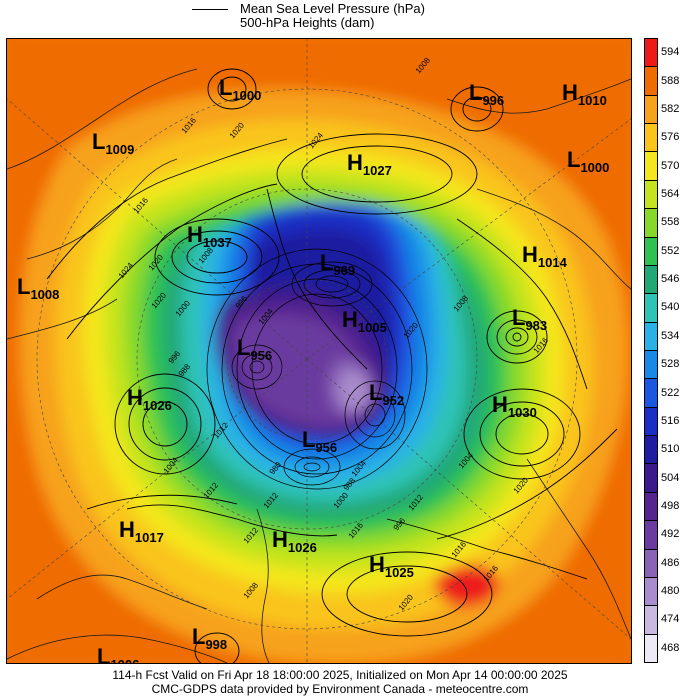 Image resolution: width=680 pixels, height=700 pixels. What do you see at coordinates (670, 80) in the screenshot?
I see `colorbar-tick-label: 588` at bounding box center [670, 80].